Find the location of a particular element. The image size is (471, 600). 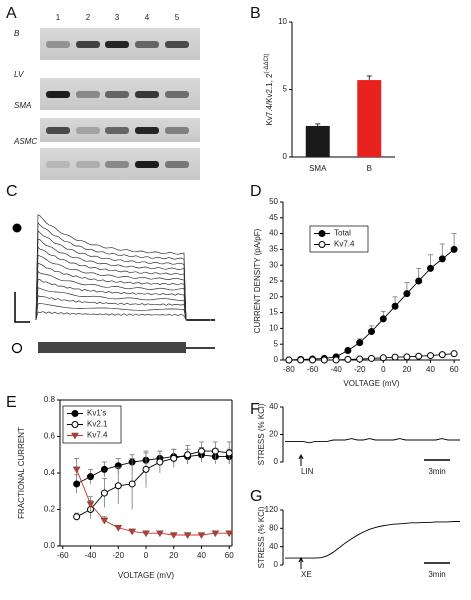

x-tick-label: -80 is located at coordinates (289, 369).